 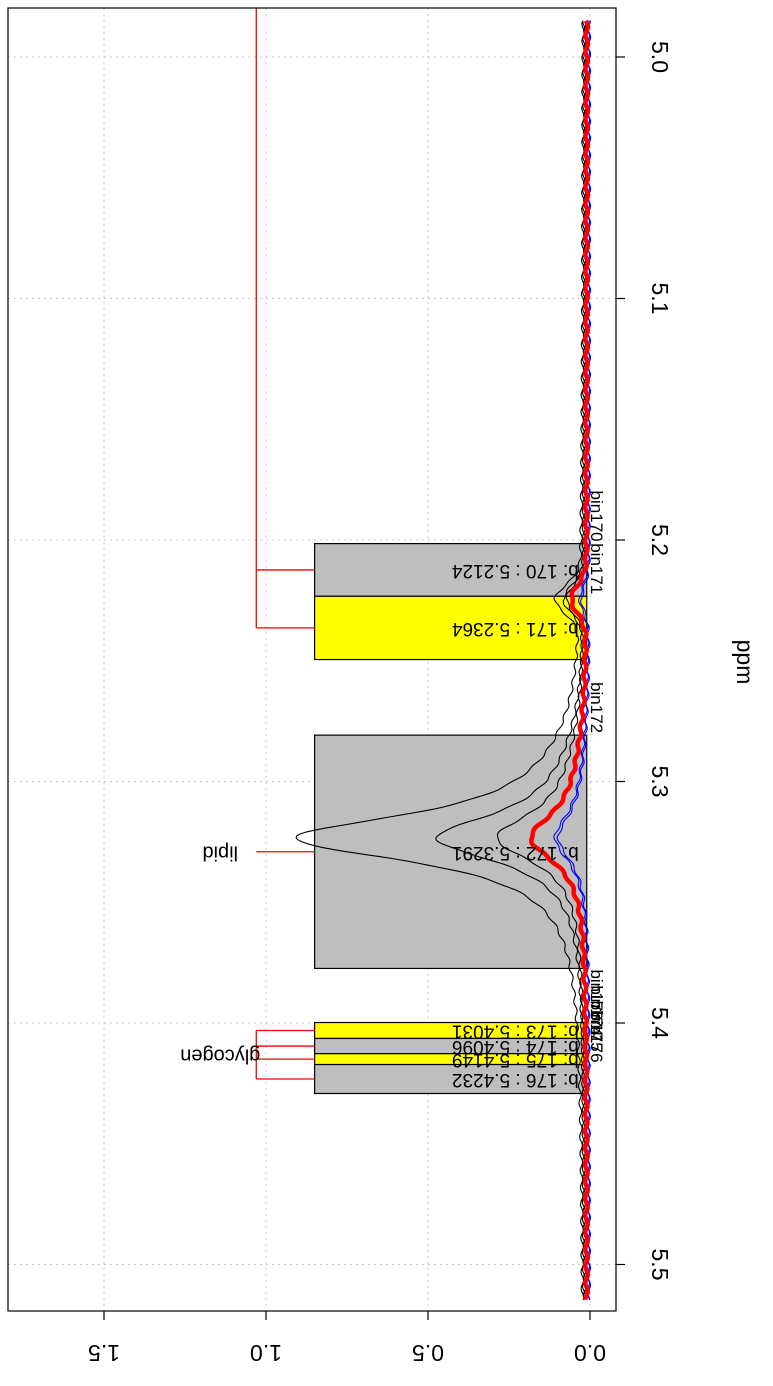 I want to click on spectrum-line, so click(x=560, y=660).